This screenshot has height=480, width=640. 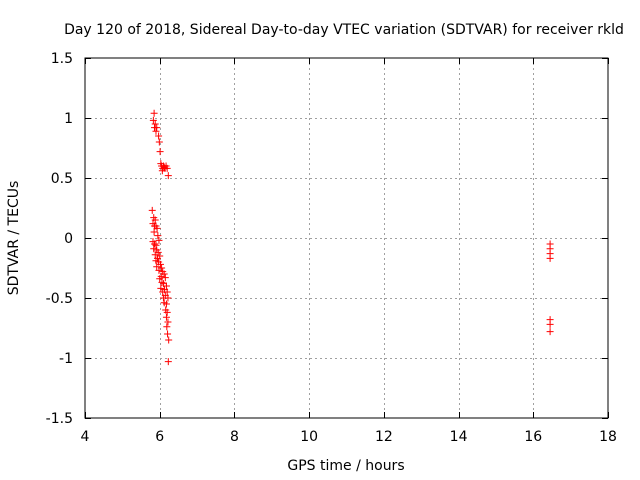 What do you see at coordinates (159, 437) in the screenshot?
I see `x-tick-label: 6` at bounding box center [159, 437].